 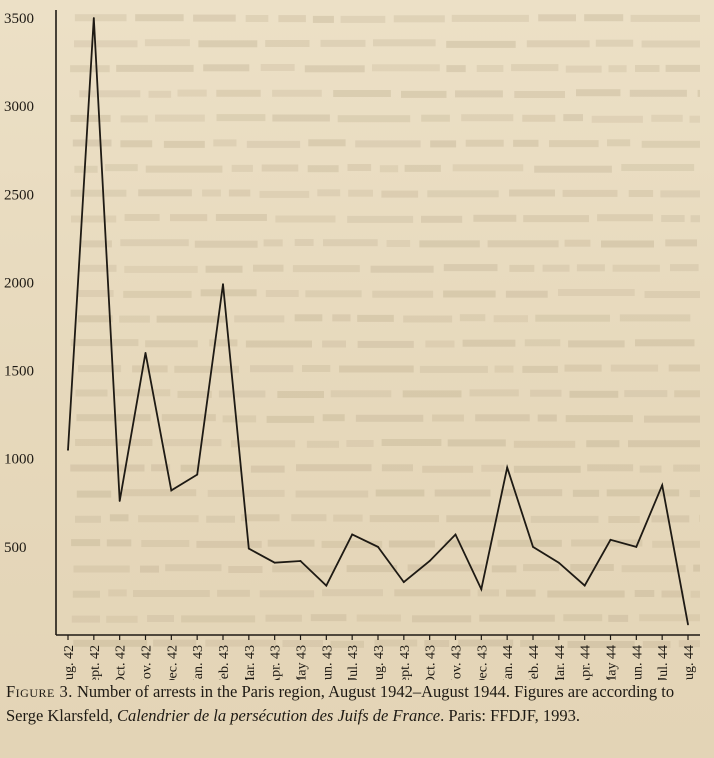 I want to click on x-tick-label: Sept. 42, so click(x=95, y=662).